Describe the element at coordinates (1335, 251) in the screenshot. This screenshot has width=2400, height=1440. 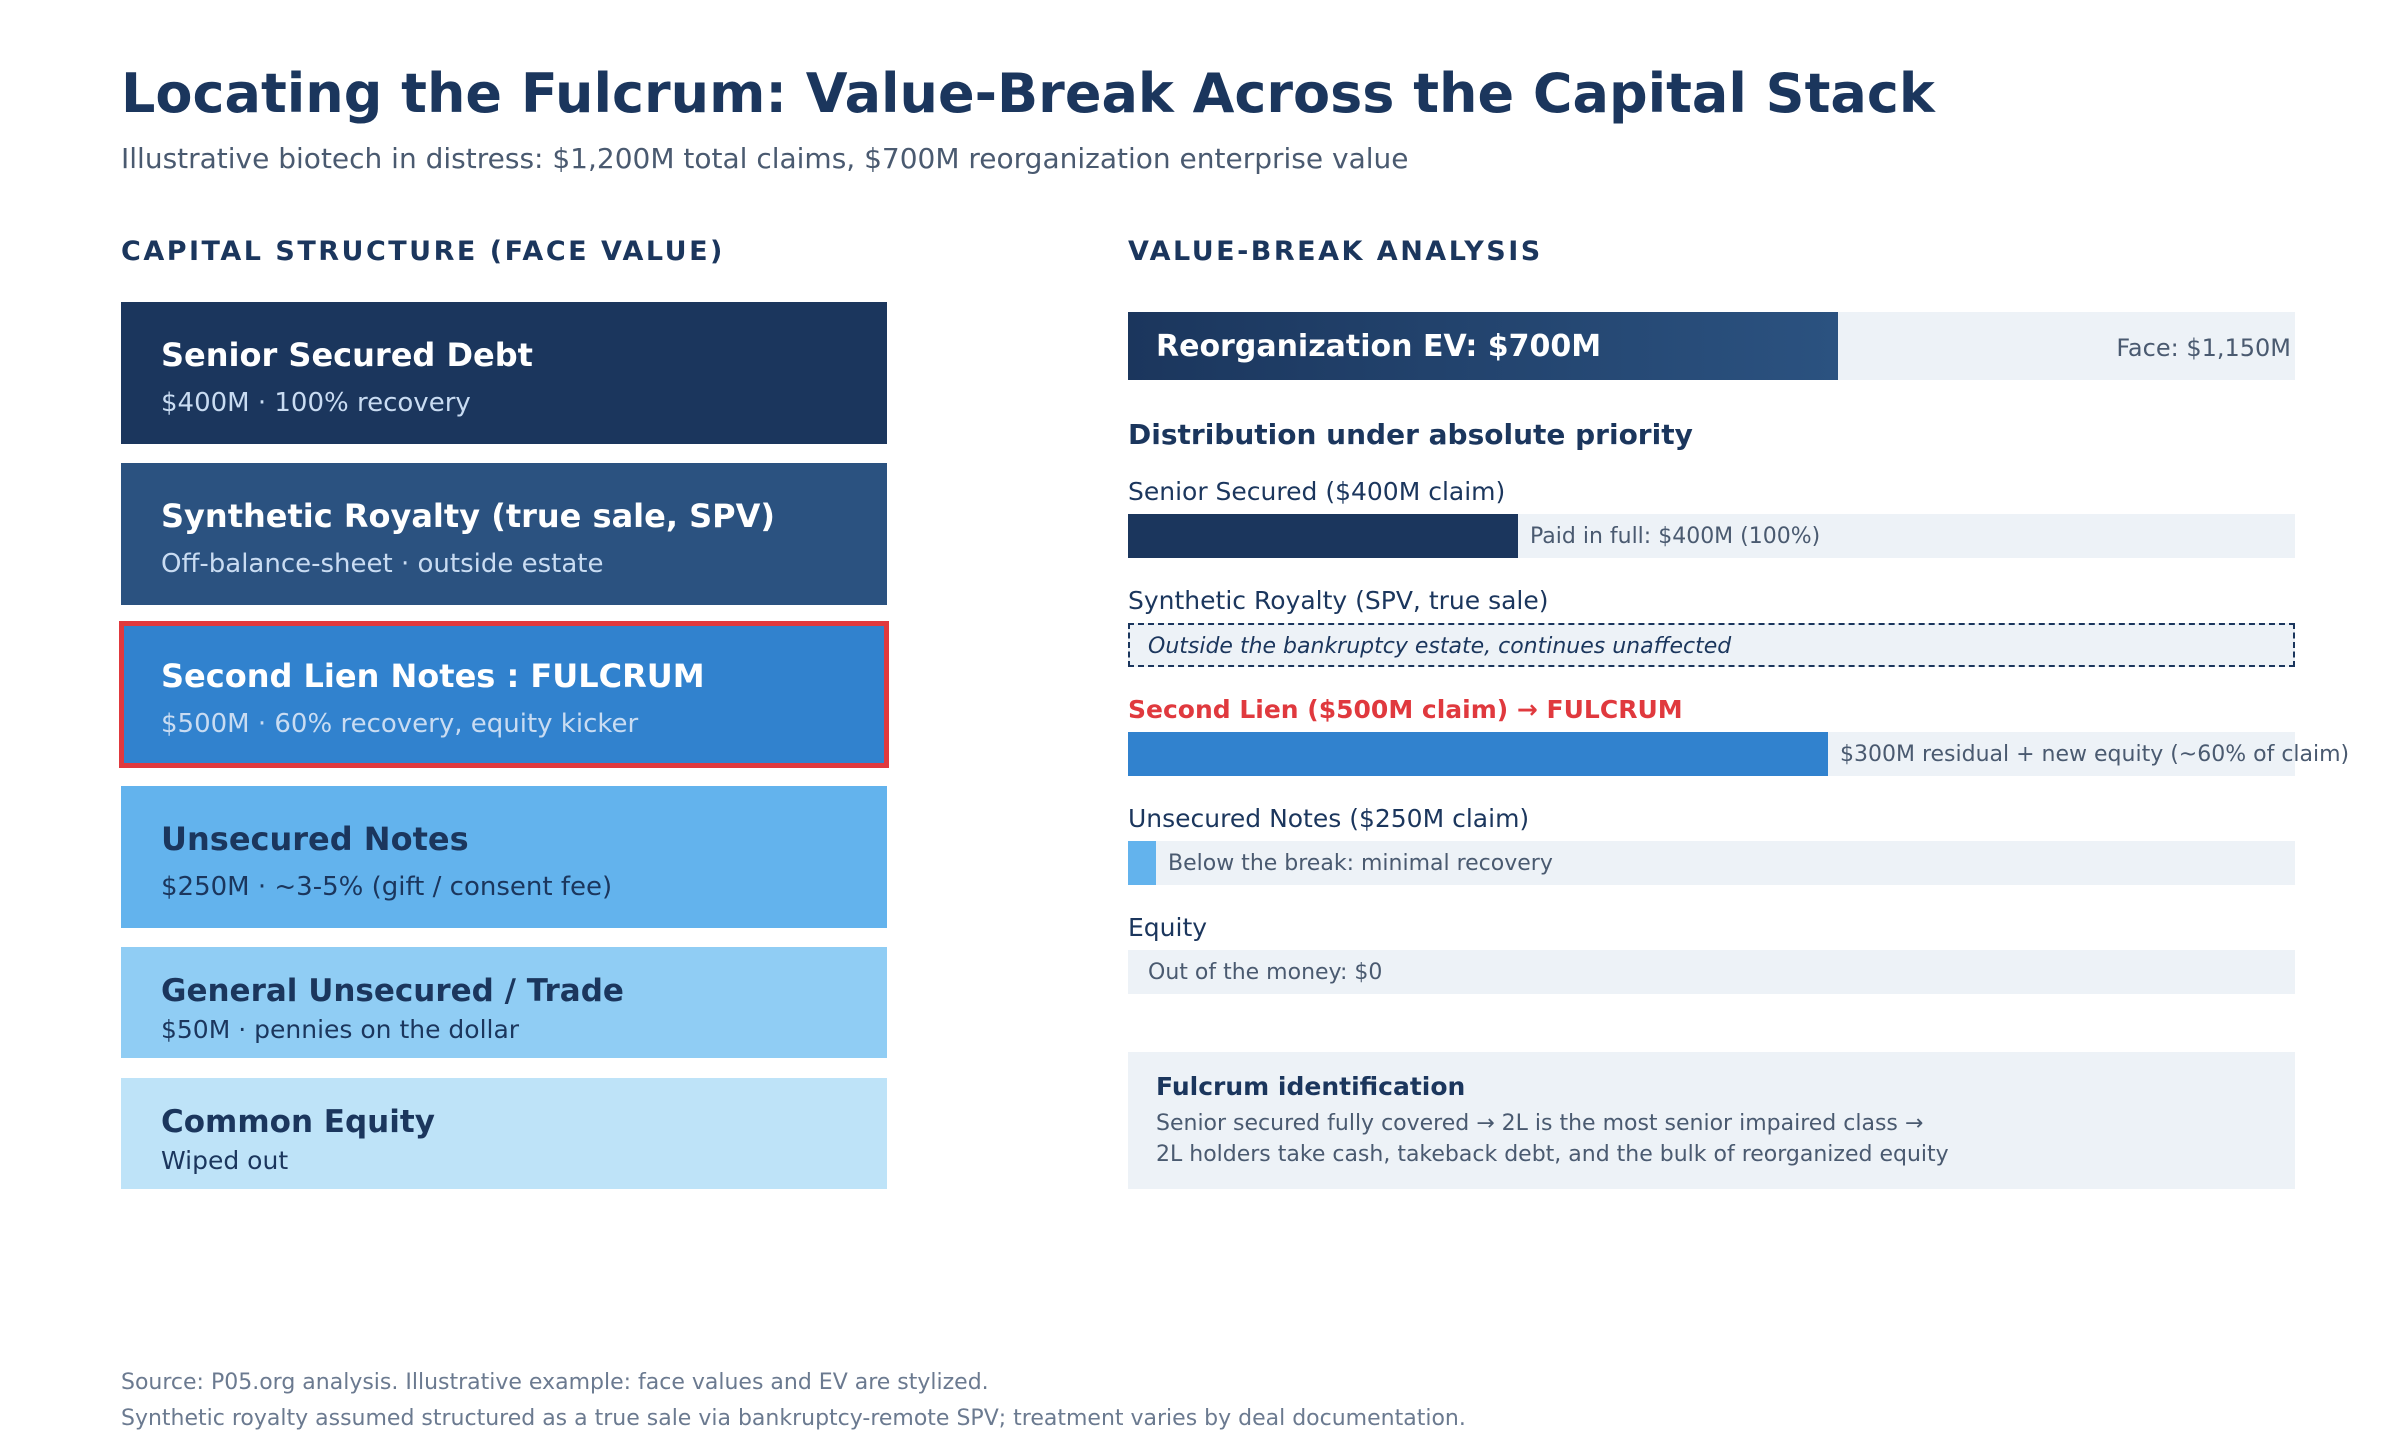
I see `value-break-heading: VALUE-BREAK ANALYSIS` at that location.